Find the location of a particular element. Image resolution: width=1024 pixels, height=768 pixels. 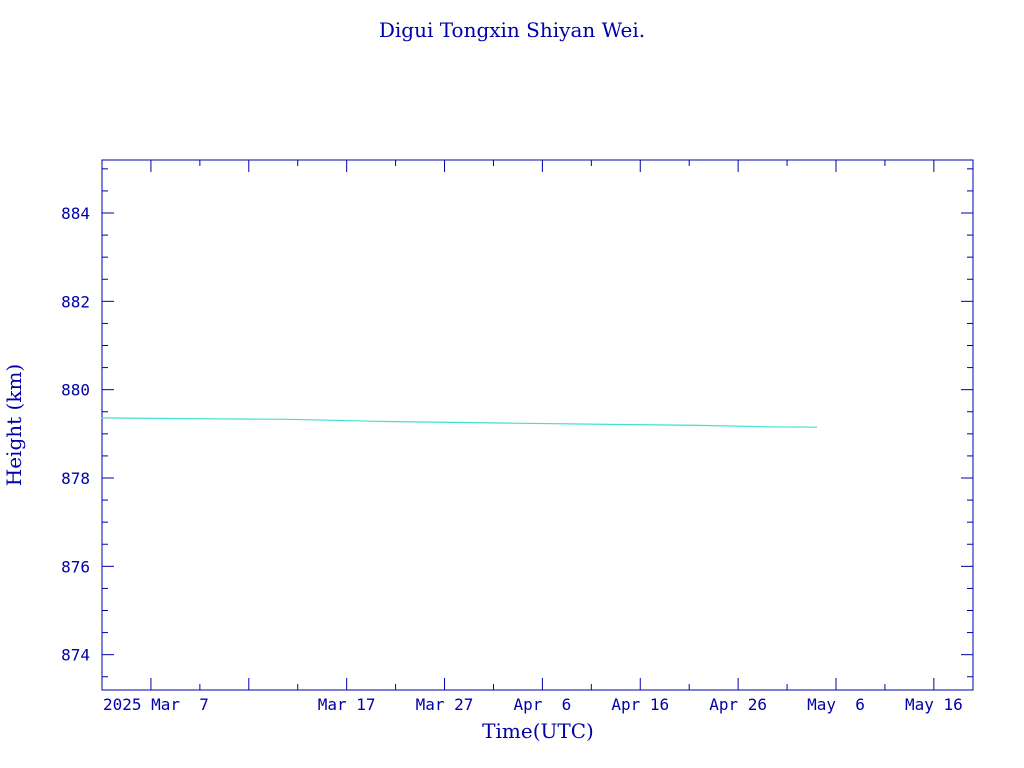

y-tick-labels: 874 876 878 880 882 884 is located at coordinates (75, 434).